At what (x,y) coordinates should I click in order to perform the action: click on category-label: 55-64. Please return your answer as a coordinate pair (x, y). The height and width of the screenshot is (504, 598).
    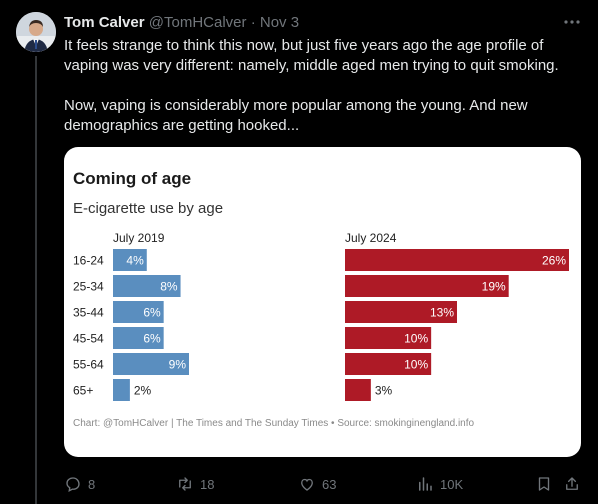
    Looking at the image, I should click on (88, 365).